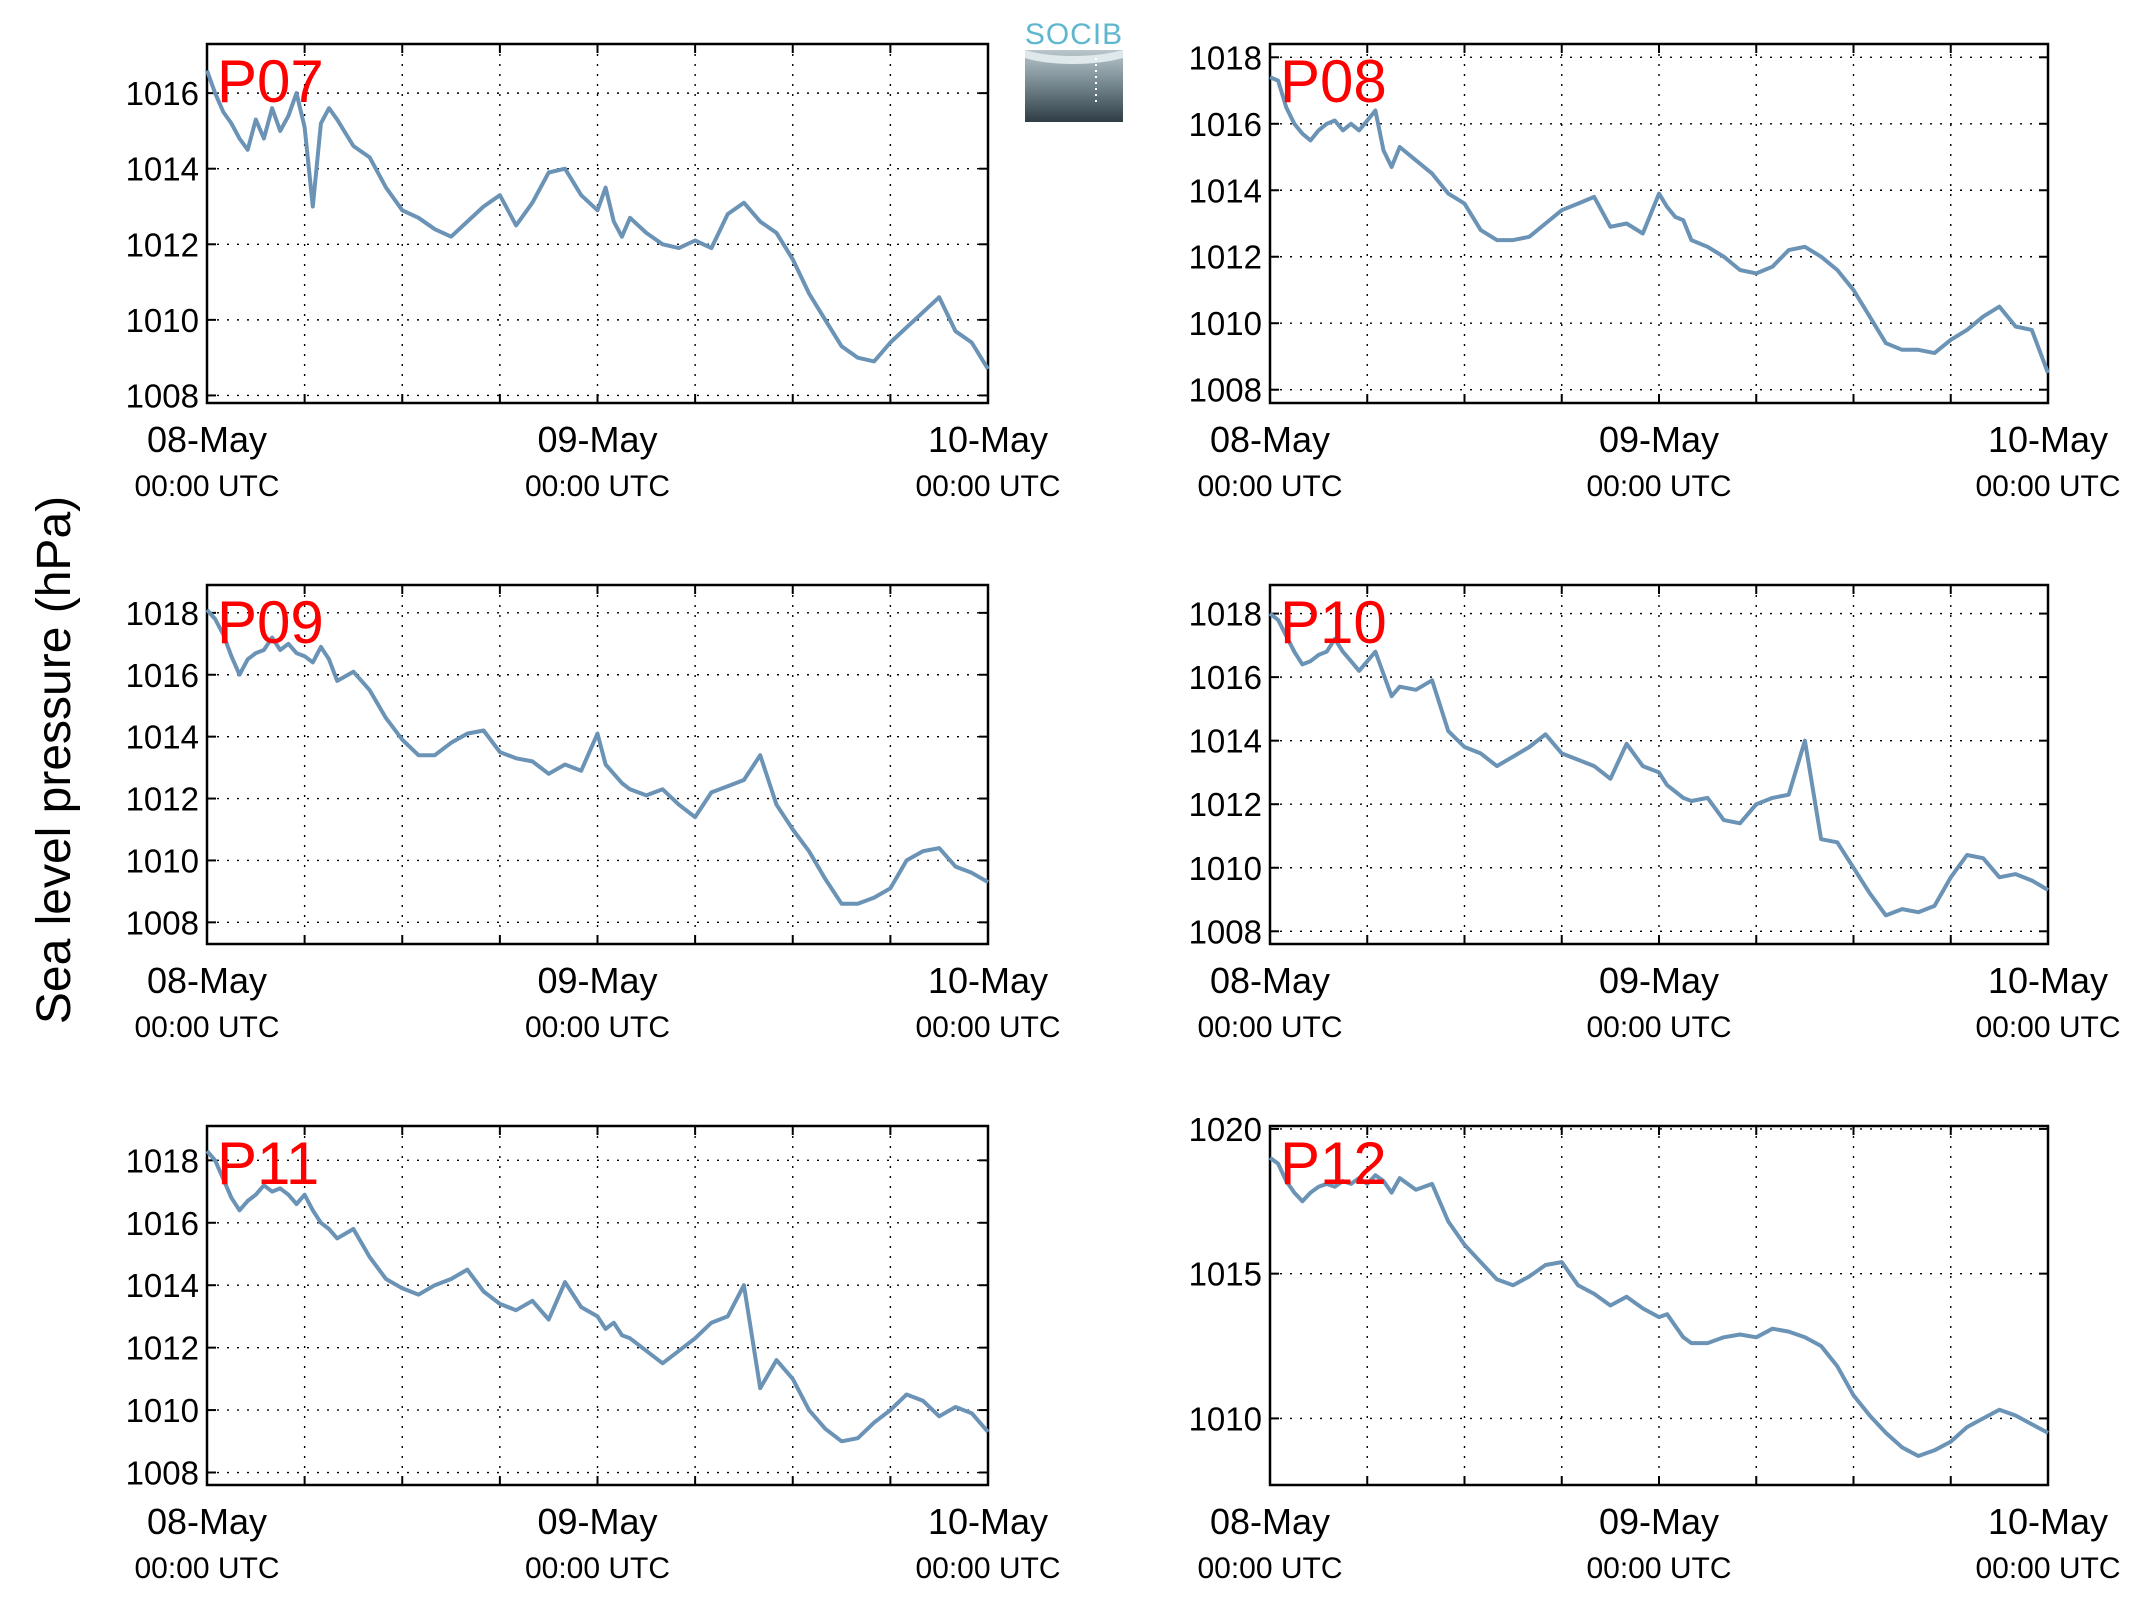  I want to click on plot-area-p07, so click(597, 223).